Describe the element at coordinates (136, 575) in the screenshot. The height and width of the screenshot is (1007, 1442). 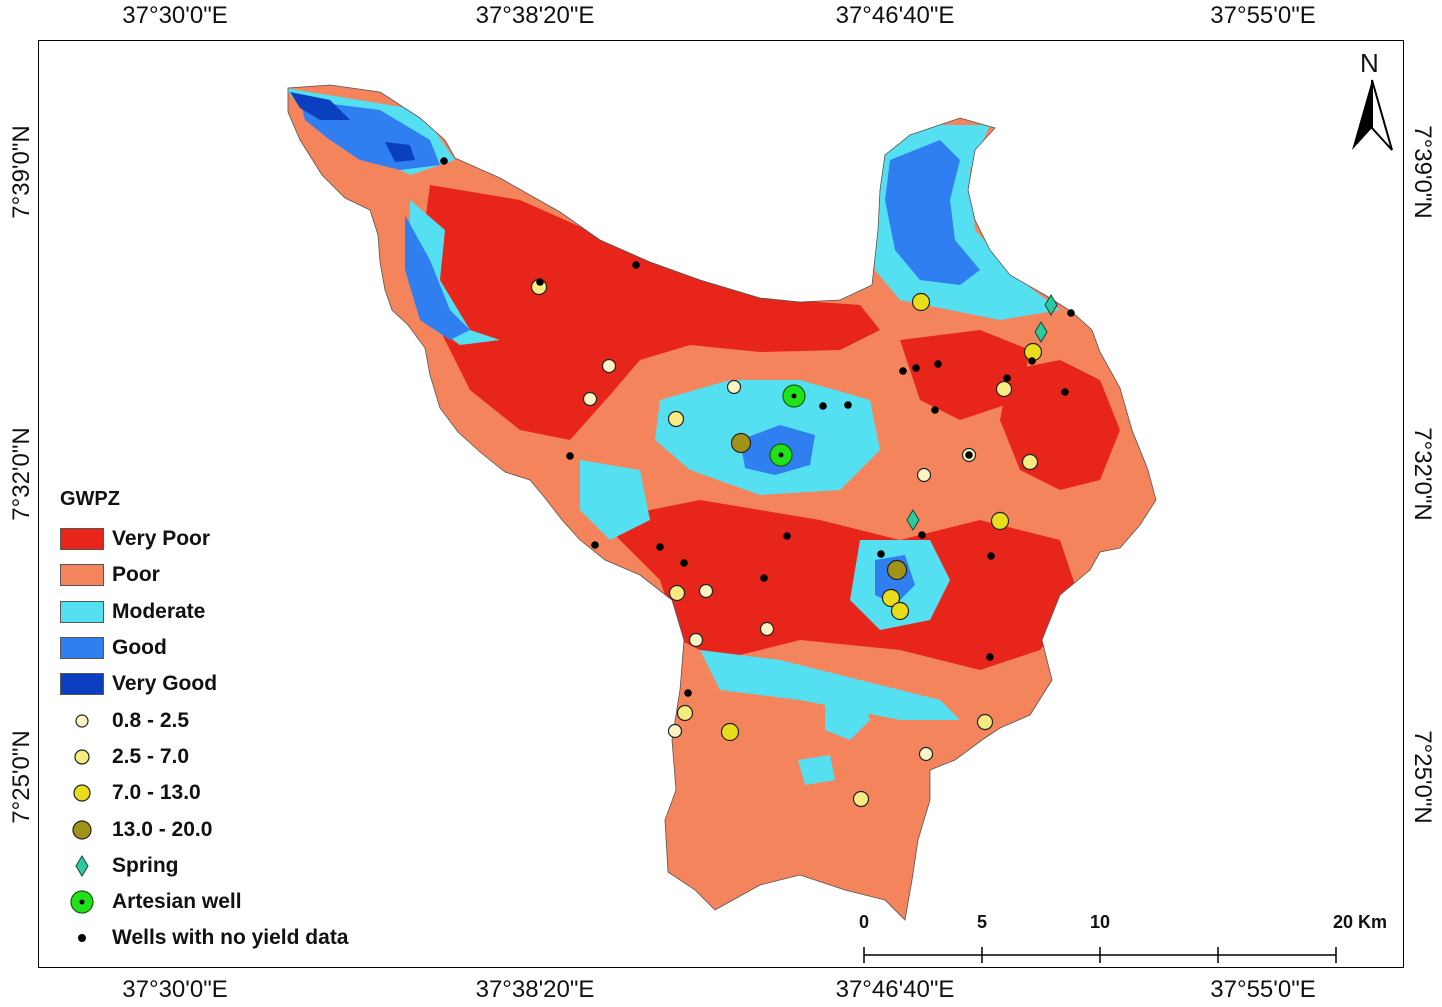
I see `legend-label-poor: Poor` at that location.